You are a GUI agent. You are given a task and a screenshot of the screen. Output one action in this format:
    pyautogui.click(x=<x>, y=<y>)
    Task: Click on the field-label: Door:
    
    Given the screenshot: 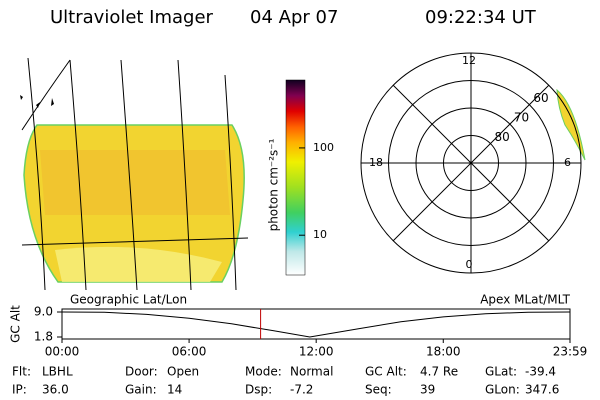 What is the action you would take?
    pyautogui.click(x=141, y=372)
    